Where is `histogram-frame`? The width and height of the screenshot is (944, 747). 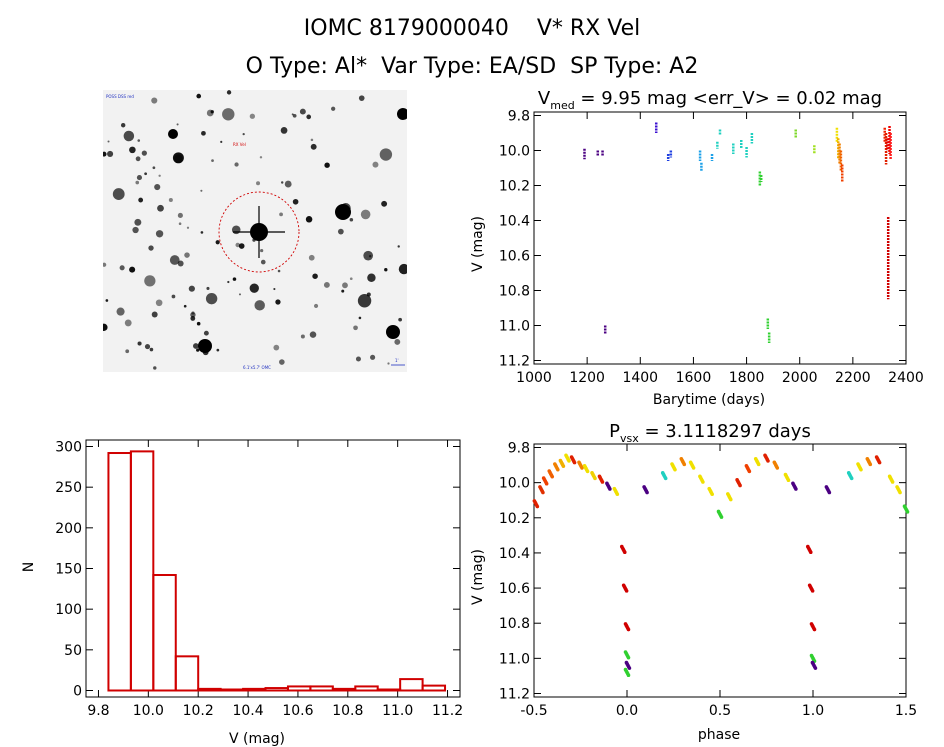
histogram-frame is located at coordinates (273, 568).